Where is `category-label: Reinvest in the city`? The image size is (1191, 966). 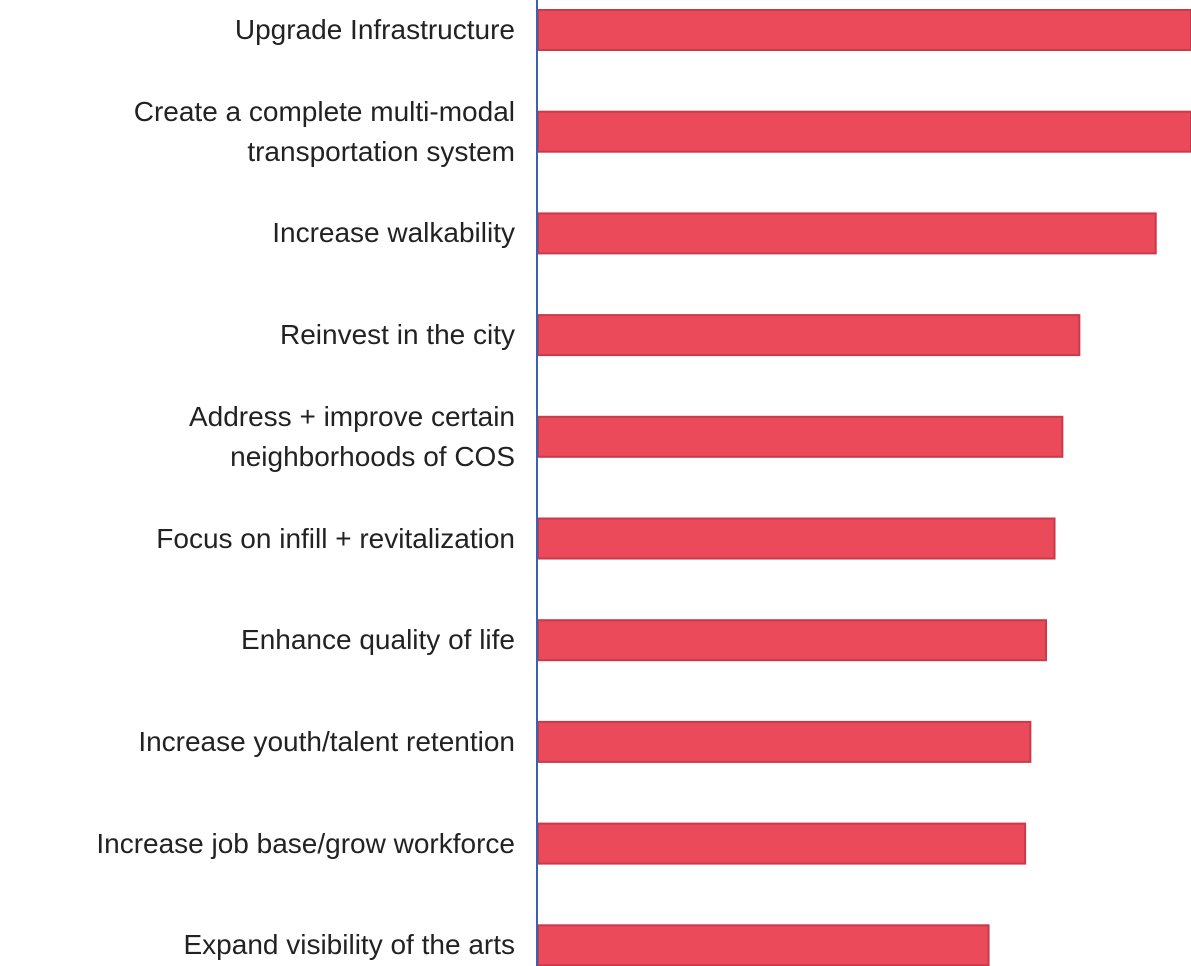
category-label: Reinvest in the city is located at coordinates (397, 335).